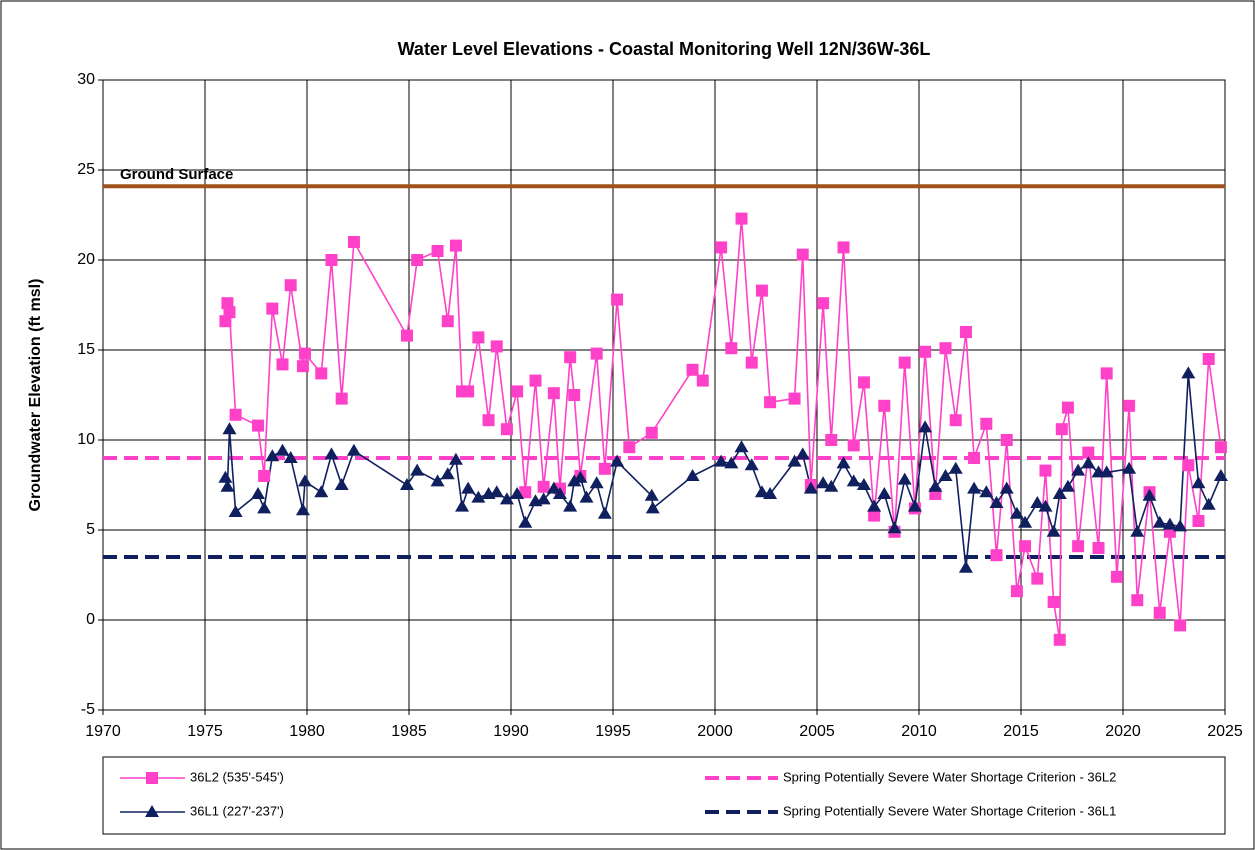  What do you see at coordinates (715, 731) in the screenshot?
I see `x-tick-label: 2000` at bounding box center [715, 731].